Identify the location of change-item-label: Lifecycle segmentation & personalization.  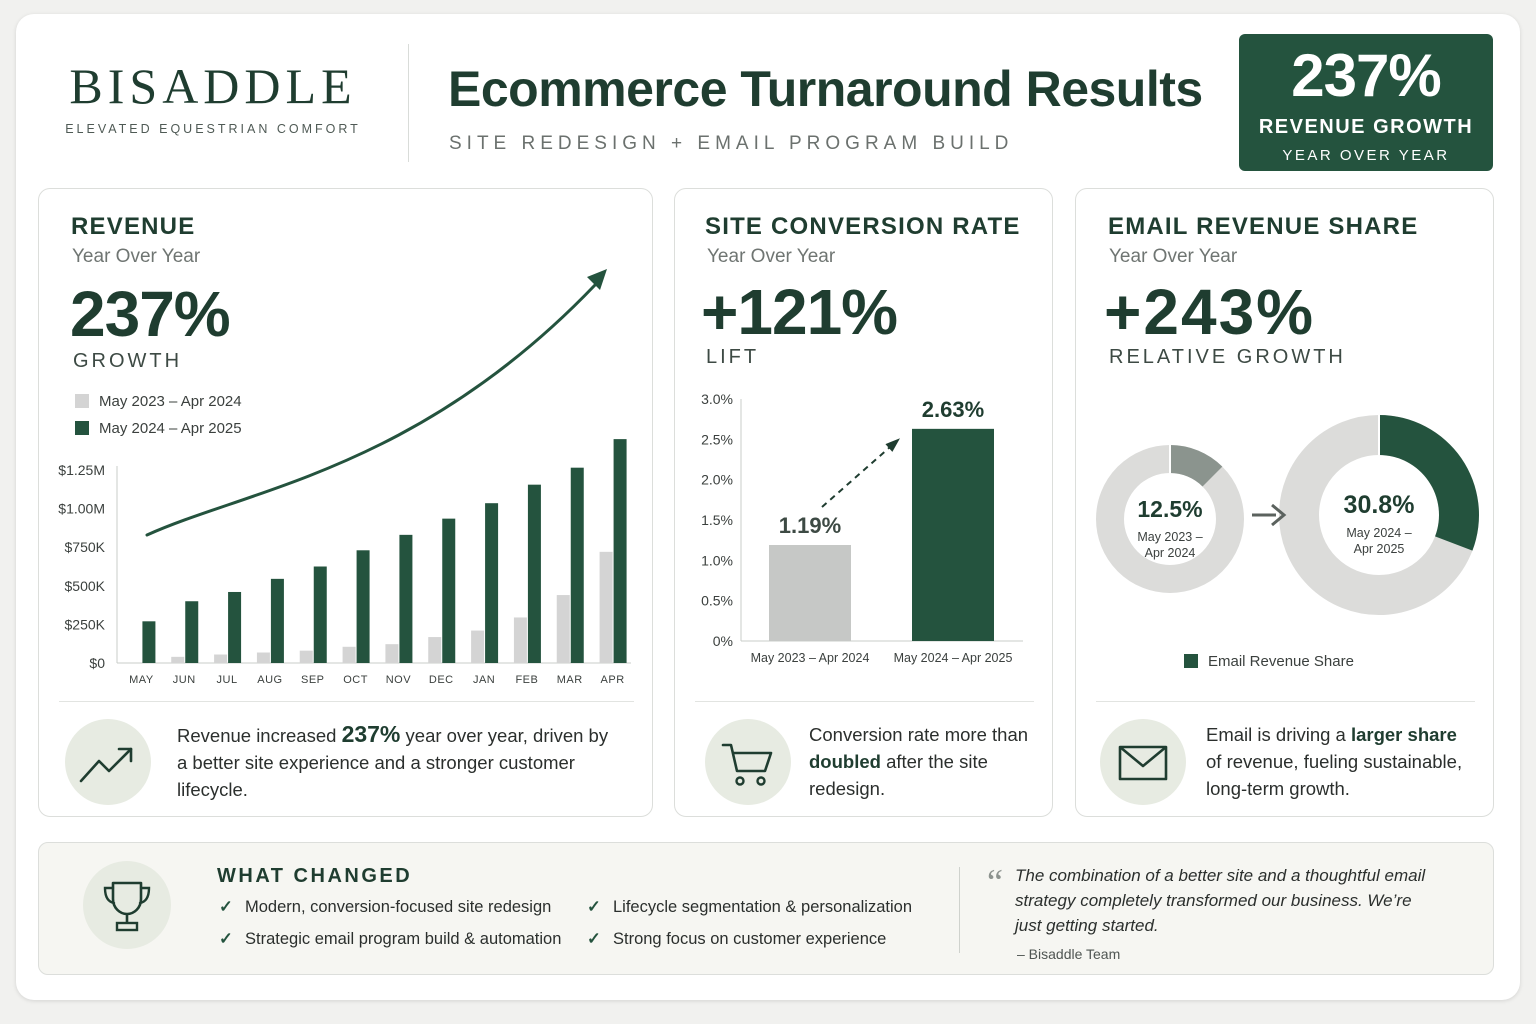
(763, 907).